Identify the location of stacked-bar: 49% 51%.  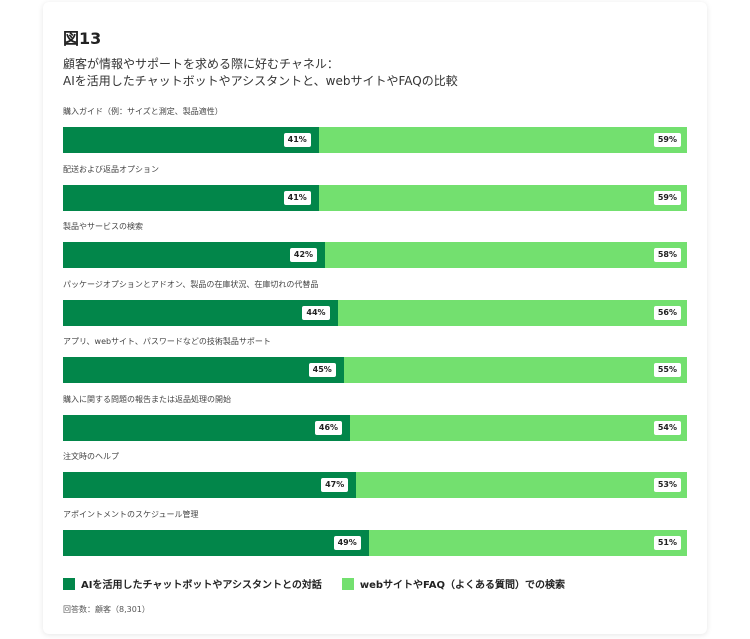
(375, 542).